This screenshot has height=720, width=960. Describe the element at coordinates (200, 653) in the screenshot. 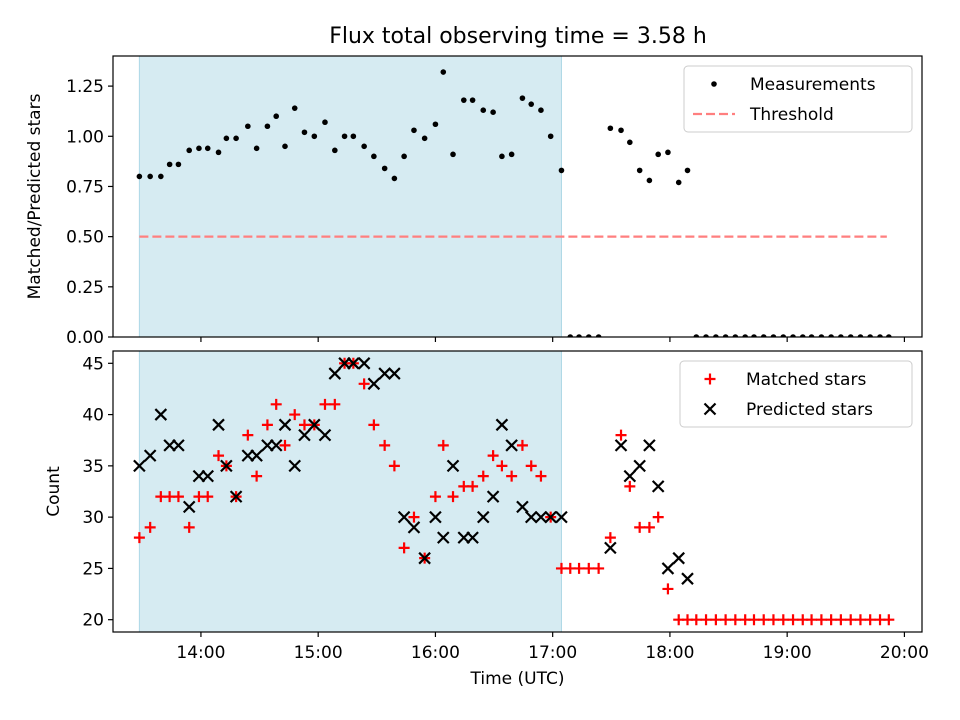

I see `x-tick-label: 14:00` at that location.